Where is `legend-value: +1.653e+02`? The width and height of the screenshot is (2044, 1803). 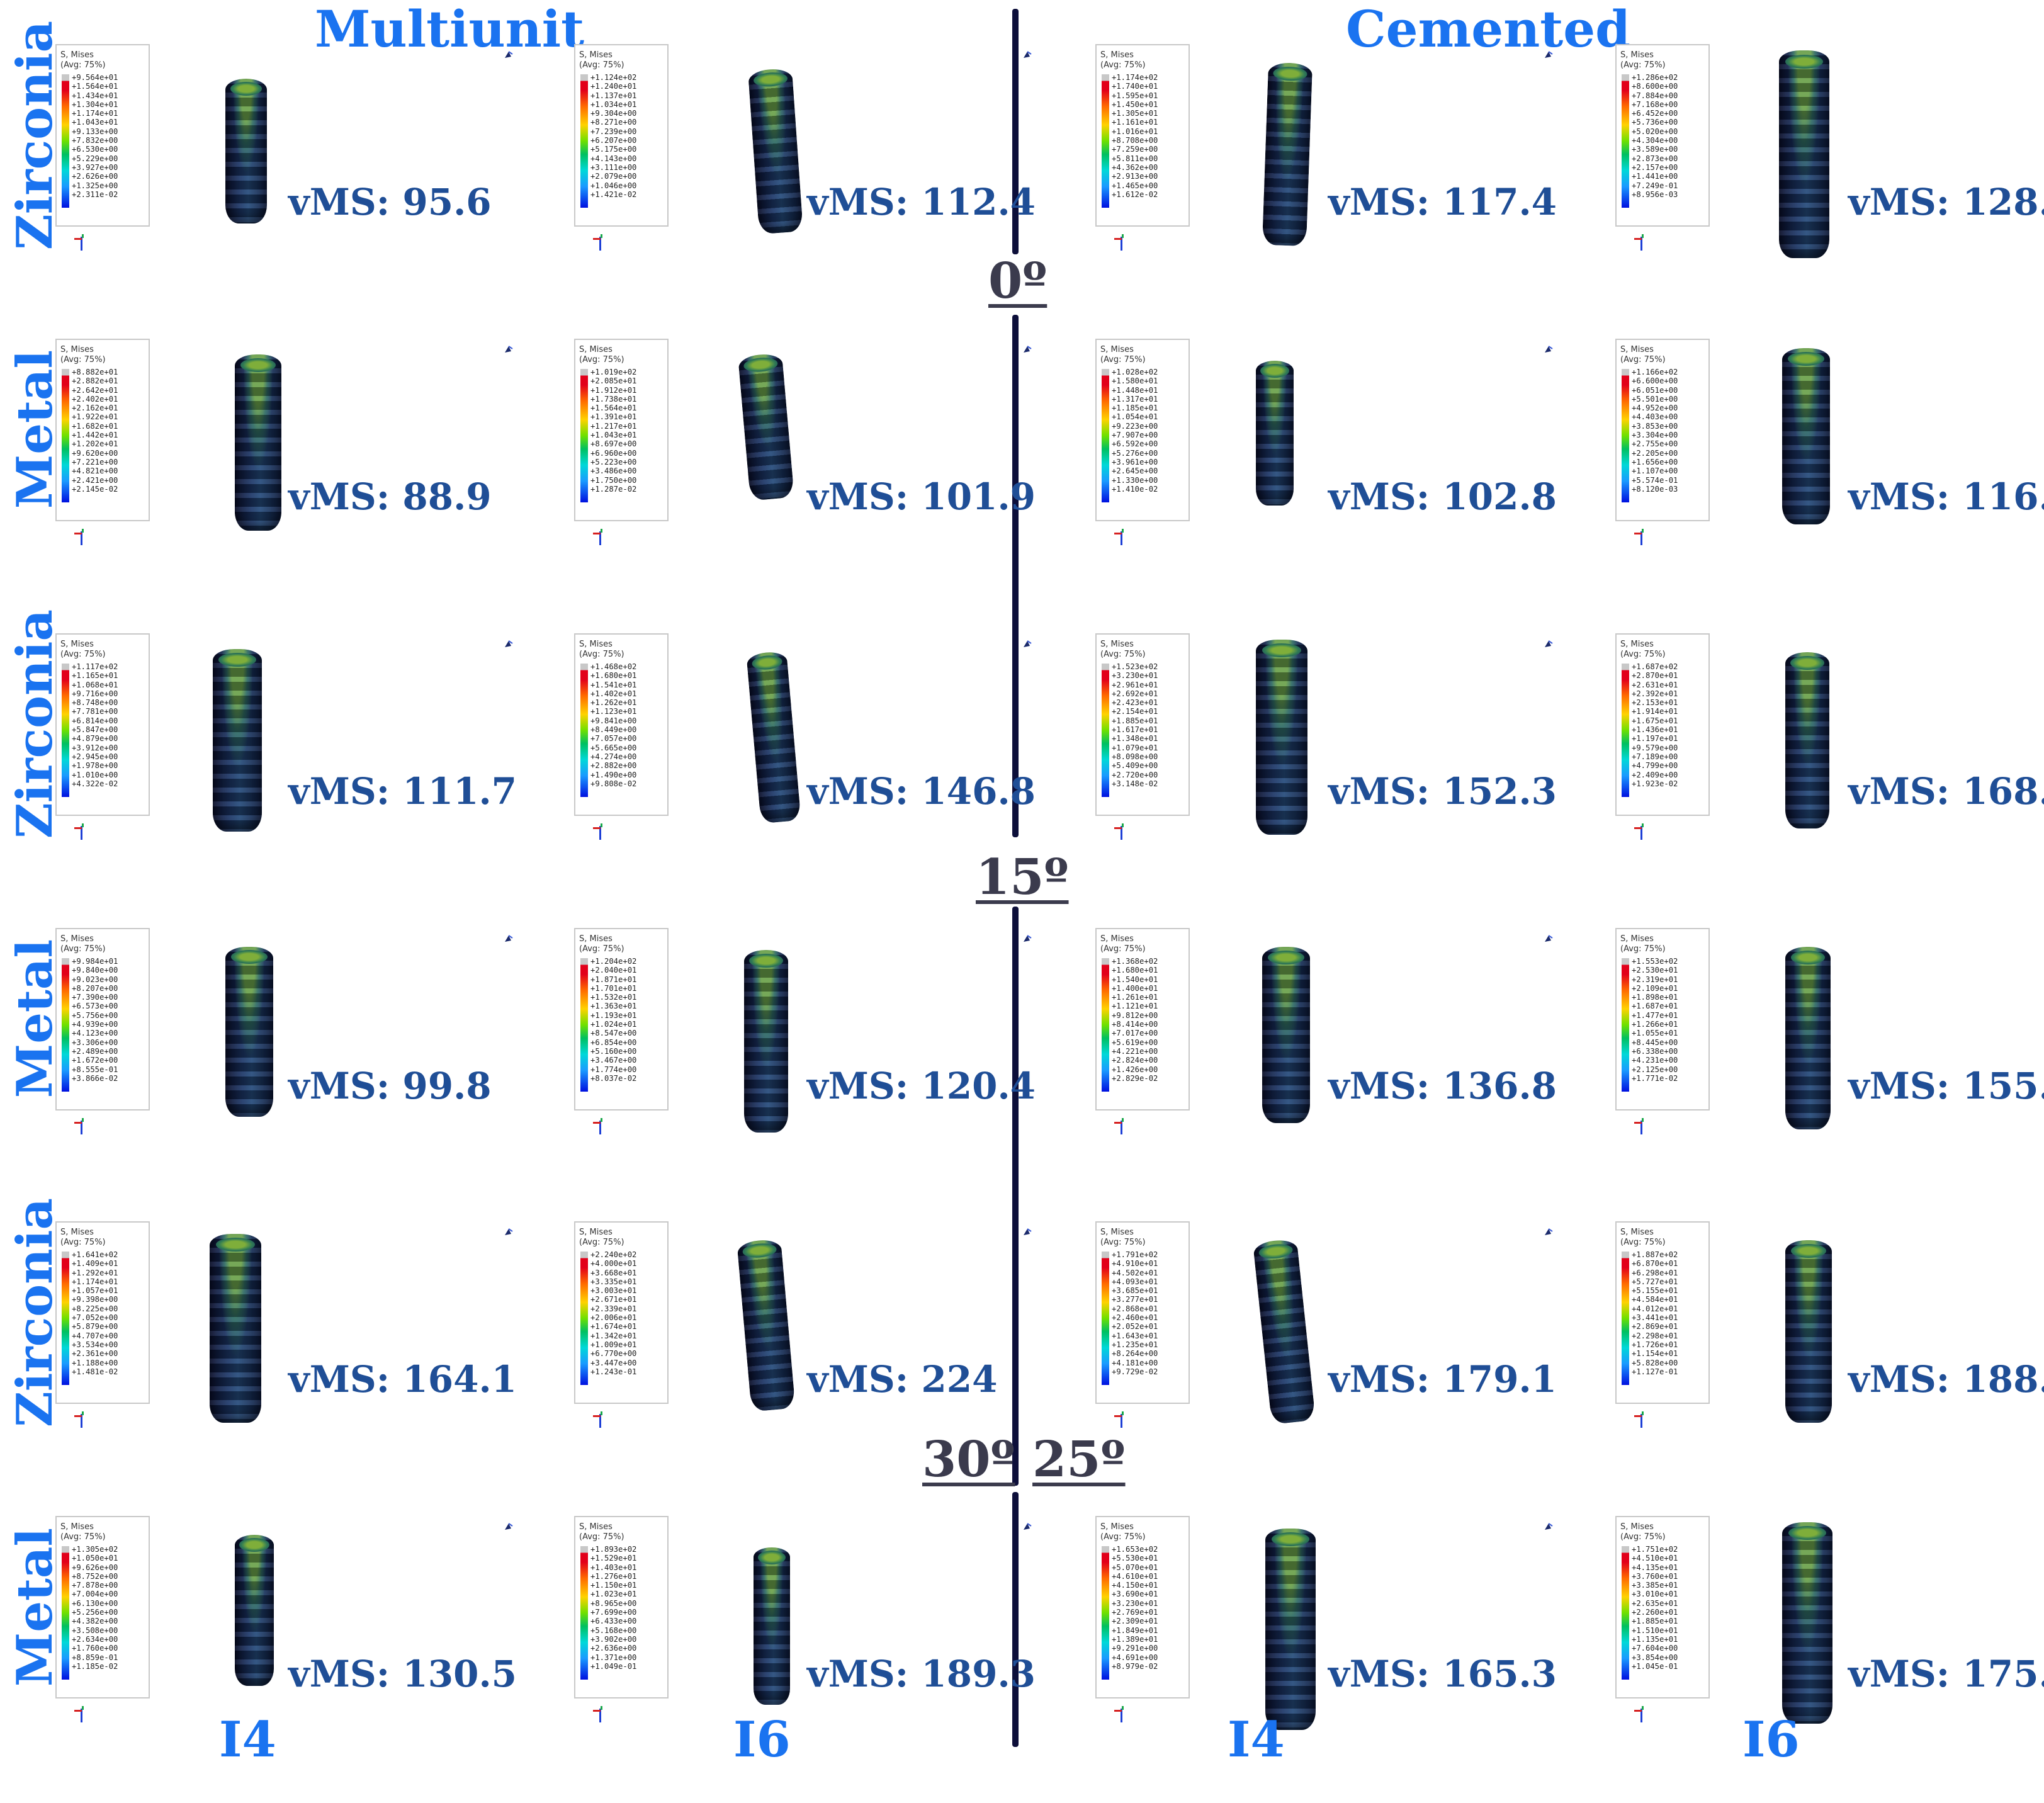
legend-value: +1.653e+02 is located at coordinates (1135, 1549).